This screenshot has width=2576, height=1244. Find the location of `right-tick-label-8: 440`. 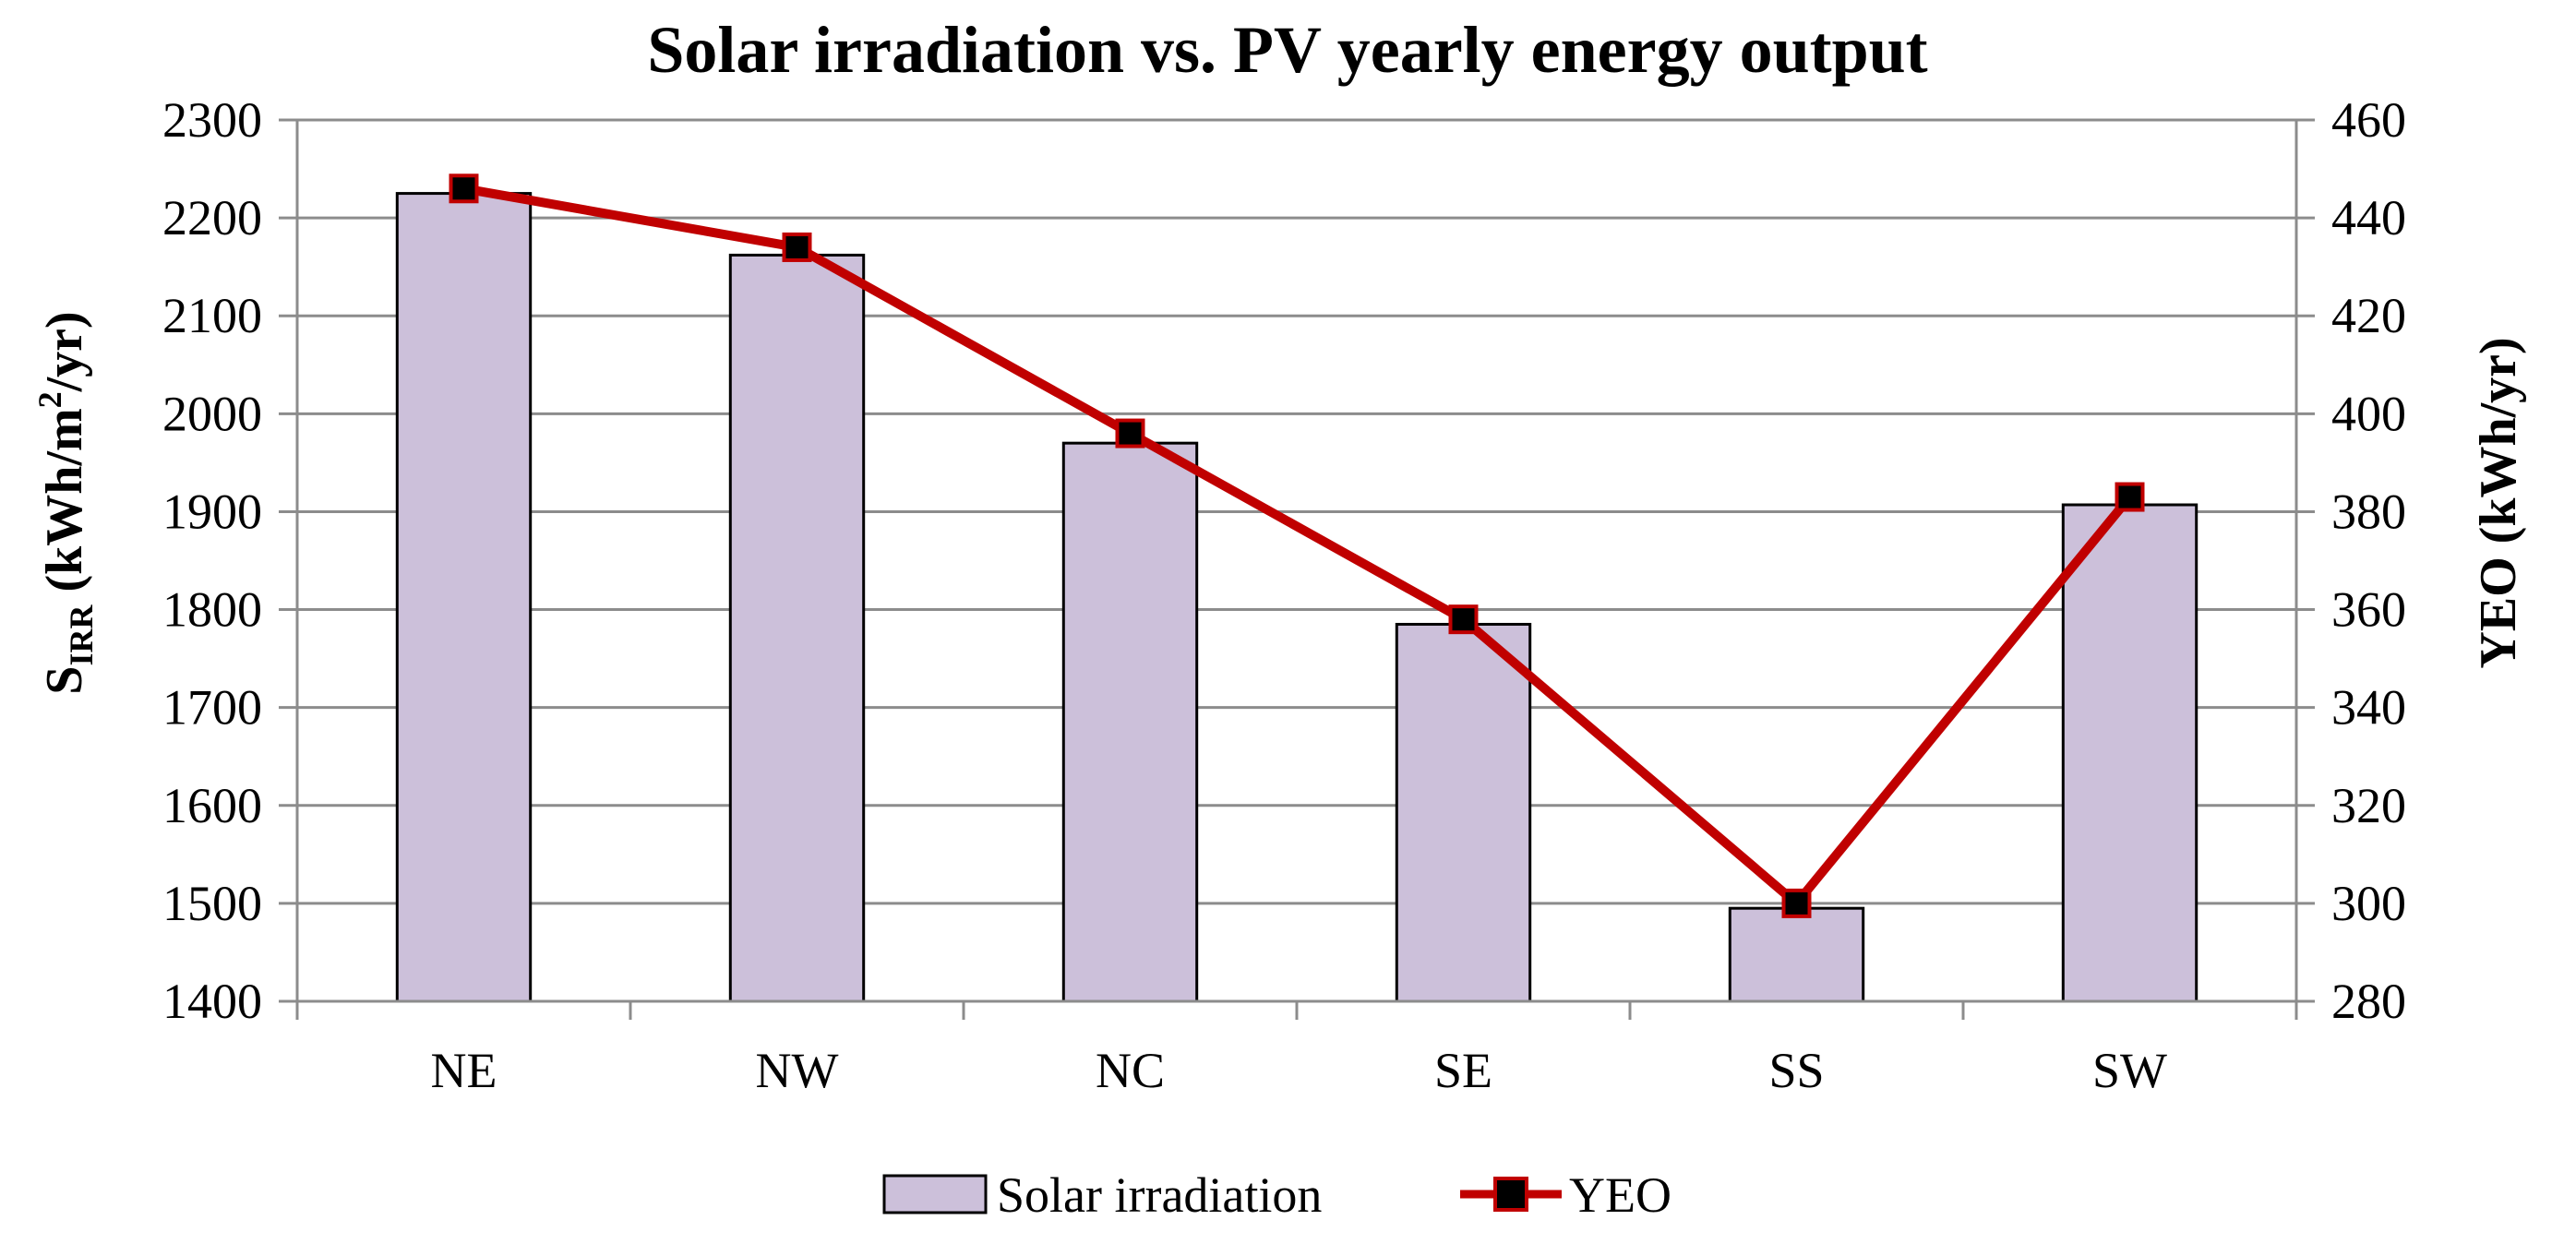

right-tick-label-8: 440 is located at coordinates (2369, 217).